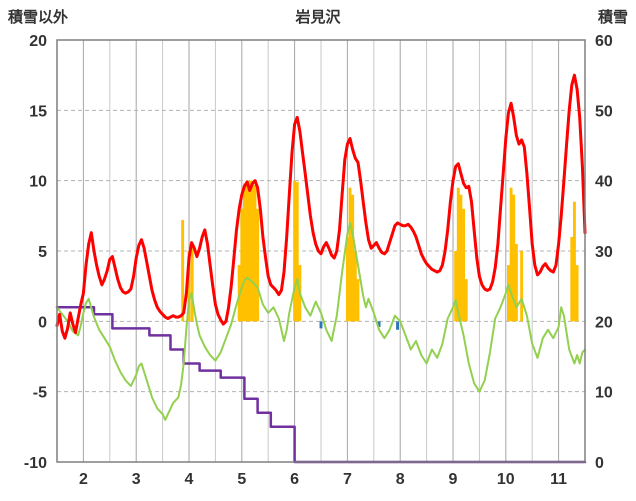  I want to click on svg-text: 50, so click(604, 111).